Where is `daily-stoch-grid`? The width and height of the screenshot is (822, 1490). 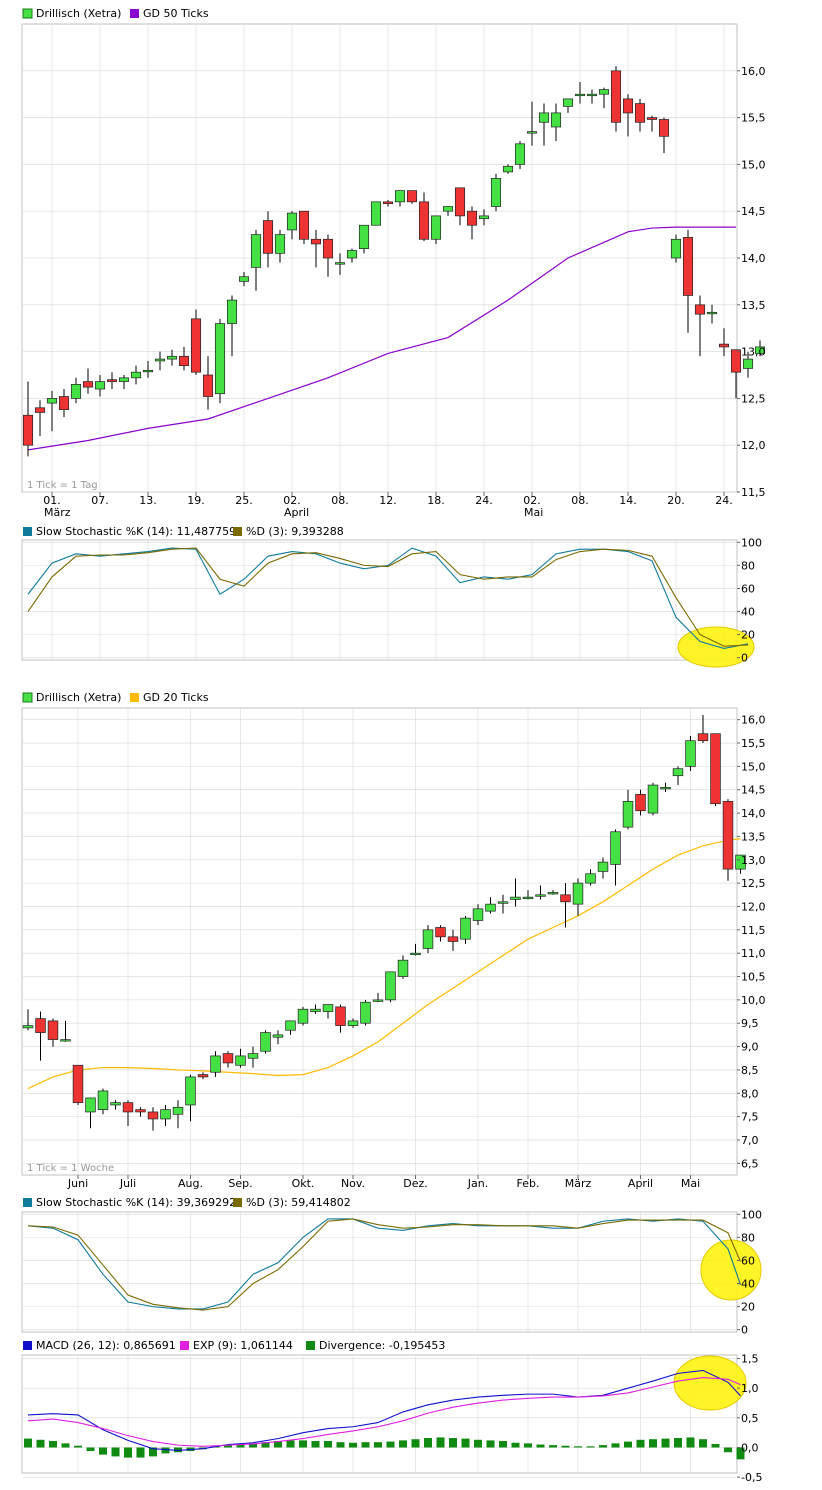 daily-stoch-grid is located at coordinates (379, 600).